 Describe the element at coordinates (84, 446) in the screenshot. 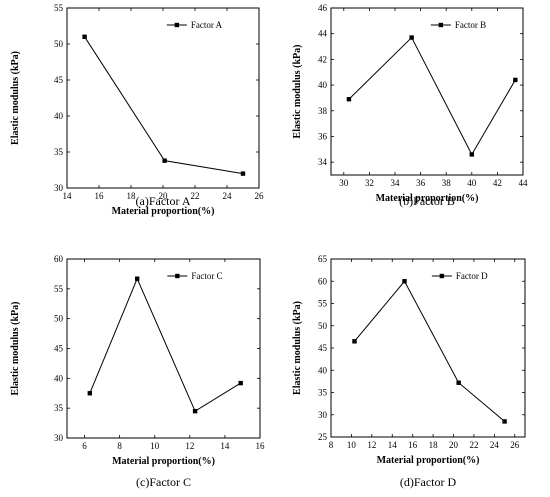

I see `x-tick-label: 6` at that location.